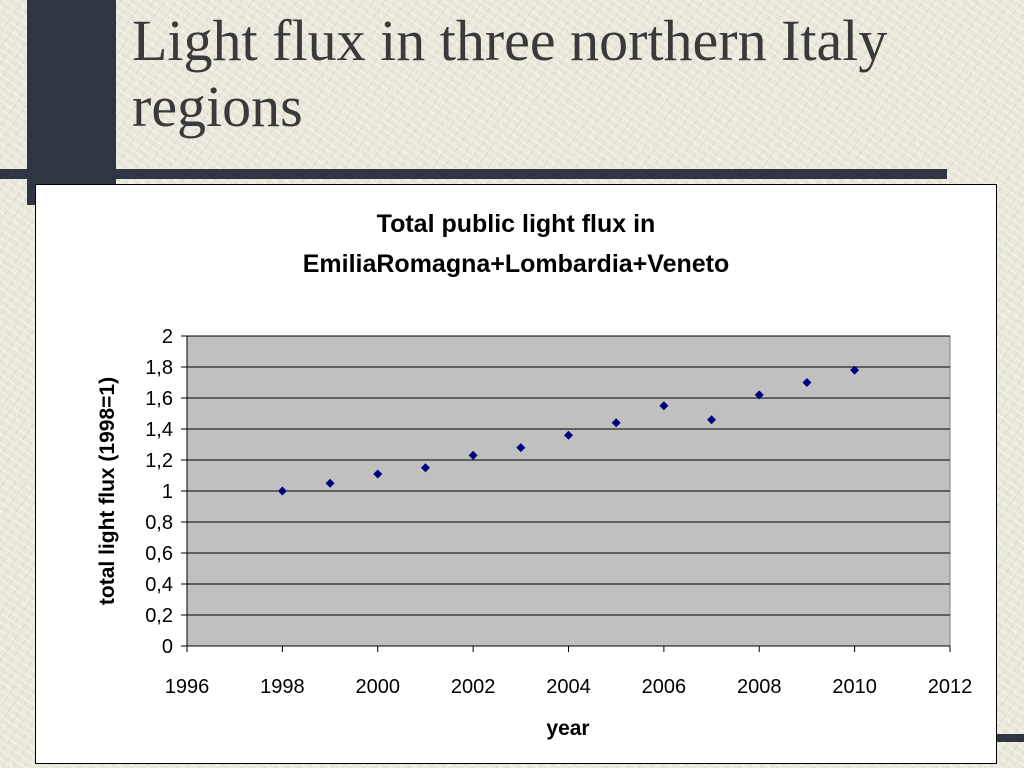 This screenshot has width=1024, height=768. Describe the element at coordinates (516, 264) in the screenshot. I see `chart-title-line: EmiliaRomagna+Lombardia+Veneto` at that location.